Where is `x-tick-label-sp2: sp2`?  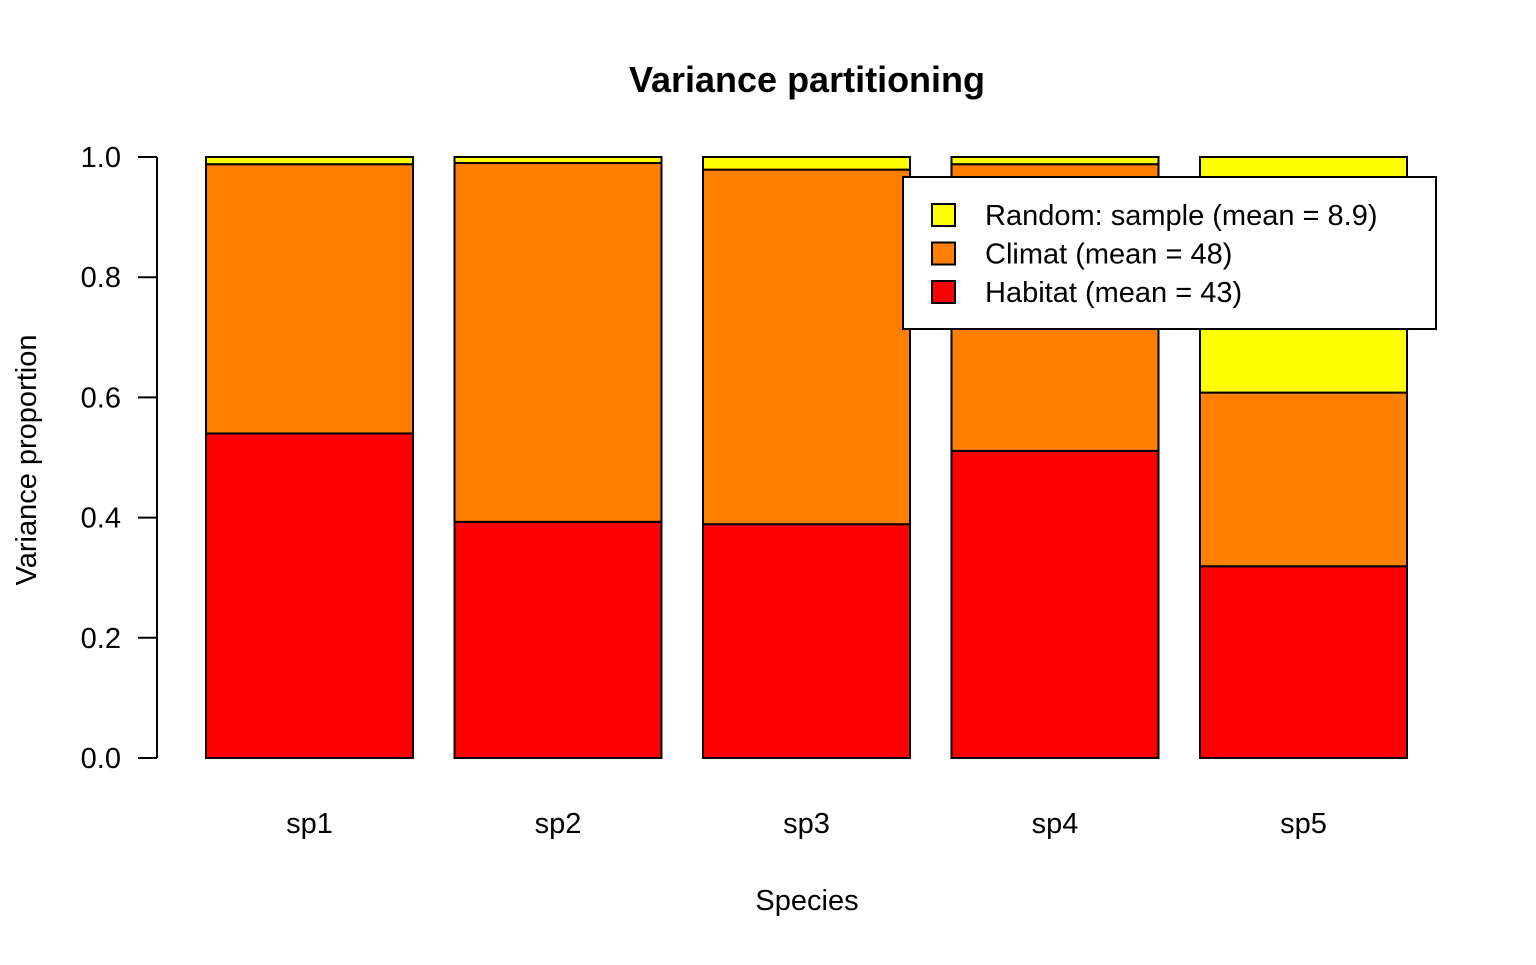
x-tick-label-sp2: sp2 is located at coordinates (558, 824).